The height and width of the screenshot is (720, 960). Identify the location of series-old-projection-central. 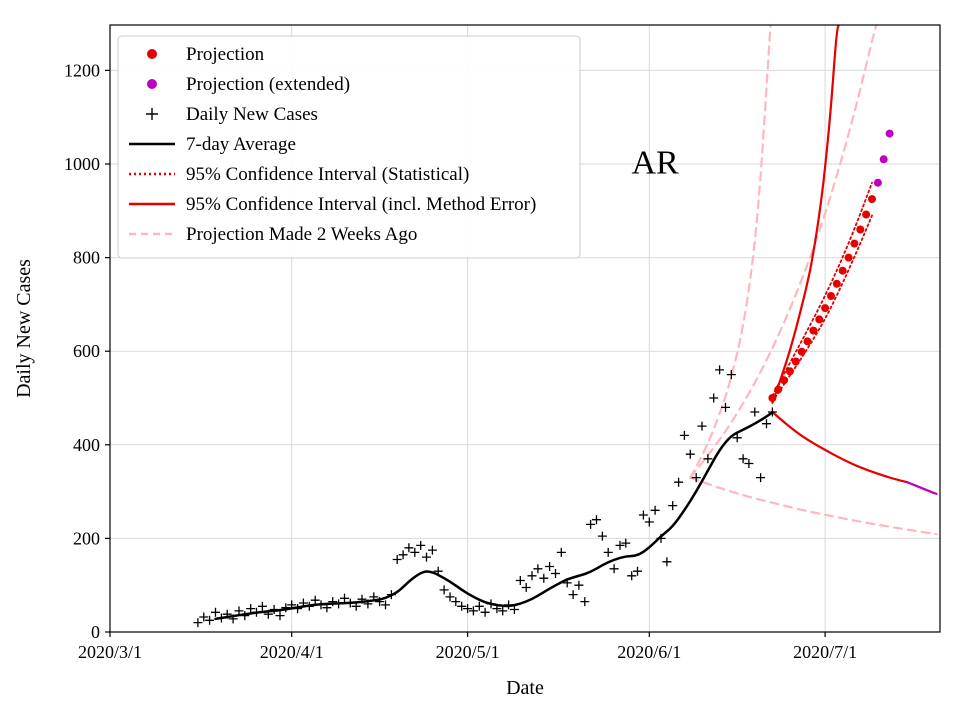
(783, 252).